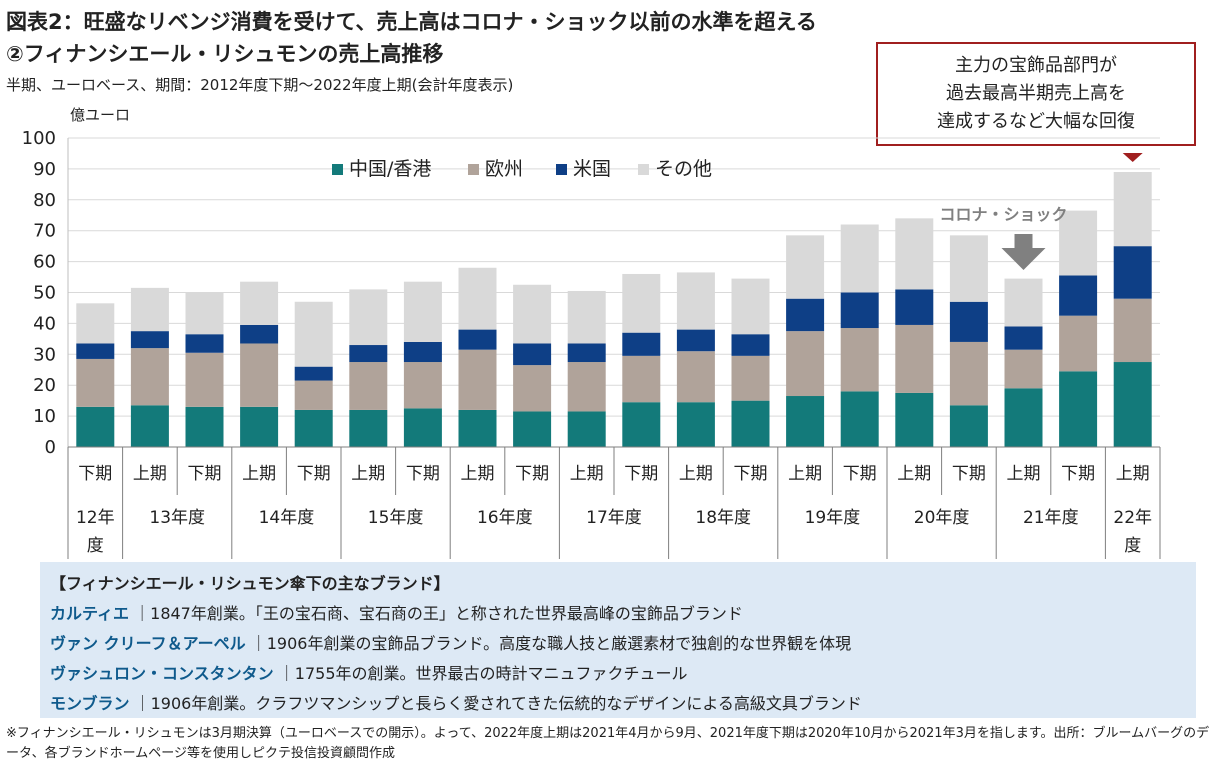 Image resolution: width=1229 pixels, height=774 pixels. I want to click on brand-panel-title: 【フィナンシエール・リシュモン傘下の主なブランド】, so click(250, 583).